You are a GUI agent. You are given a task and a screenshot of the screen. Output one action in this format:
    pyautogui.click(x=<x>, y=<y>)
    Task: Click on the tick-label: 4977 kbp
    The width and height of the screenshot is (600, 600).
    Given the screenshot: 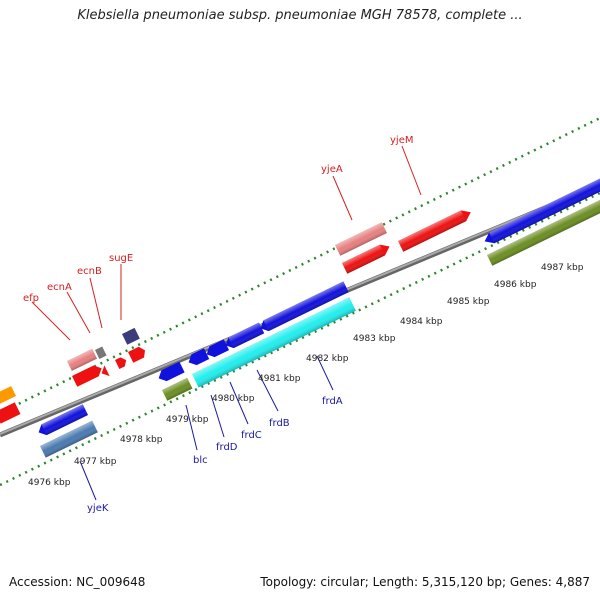 What is the action you would take?
    pyautogui.click(x=95, y=462)
    